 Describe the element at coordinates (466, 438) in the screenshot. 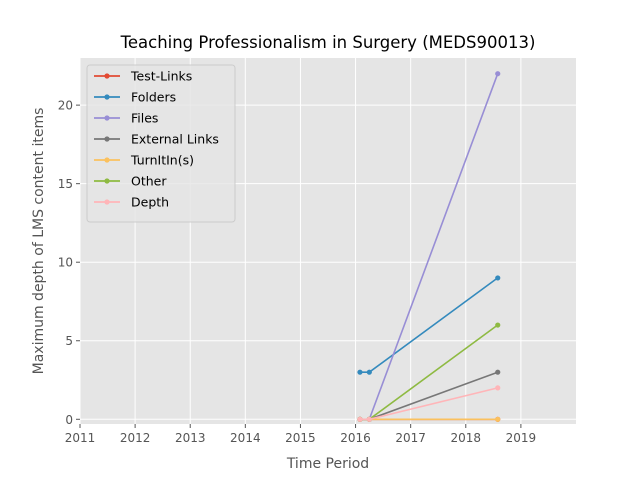

I see `x-tick-label: 2018` at that location.